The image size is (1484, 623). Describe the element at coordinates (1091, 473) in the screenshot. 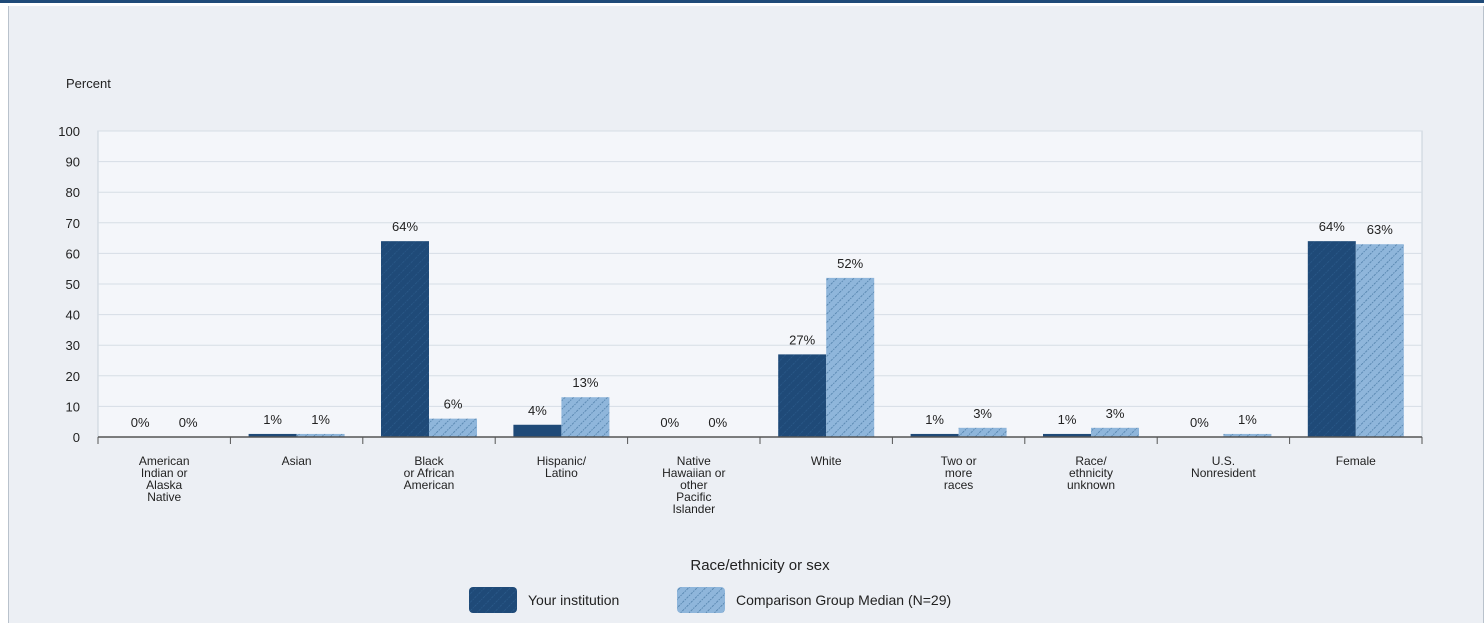

I see `x-category-label: Race/ethnicity unknown` at that location.